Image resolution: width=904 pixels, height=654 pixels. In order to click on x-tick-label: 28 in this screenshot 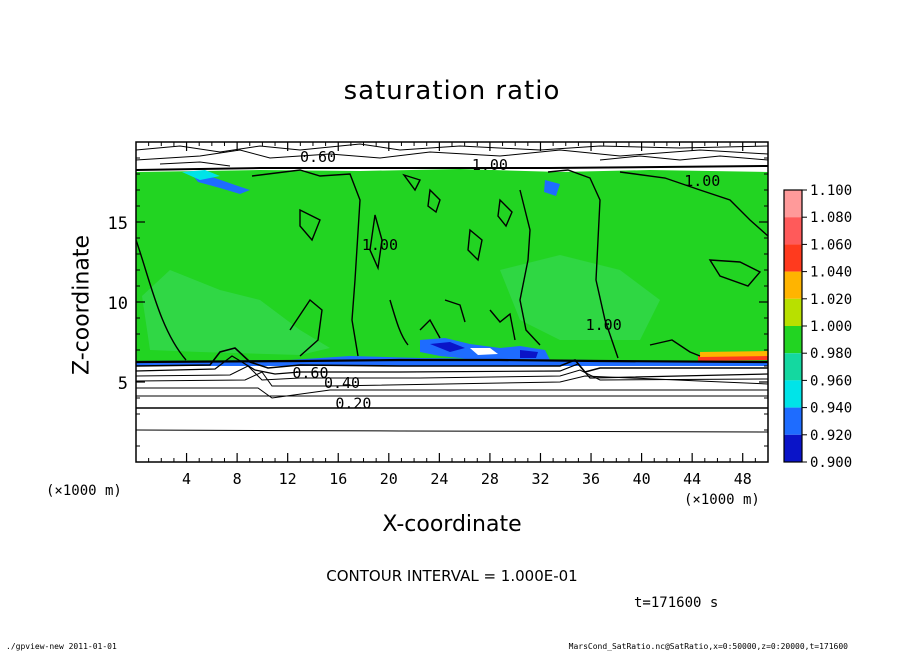, I will do `click(490, 479)`.